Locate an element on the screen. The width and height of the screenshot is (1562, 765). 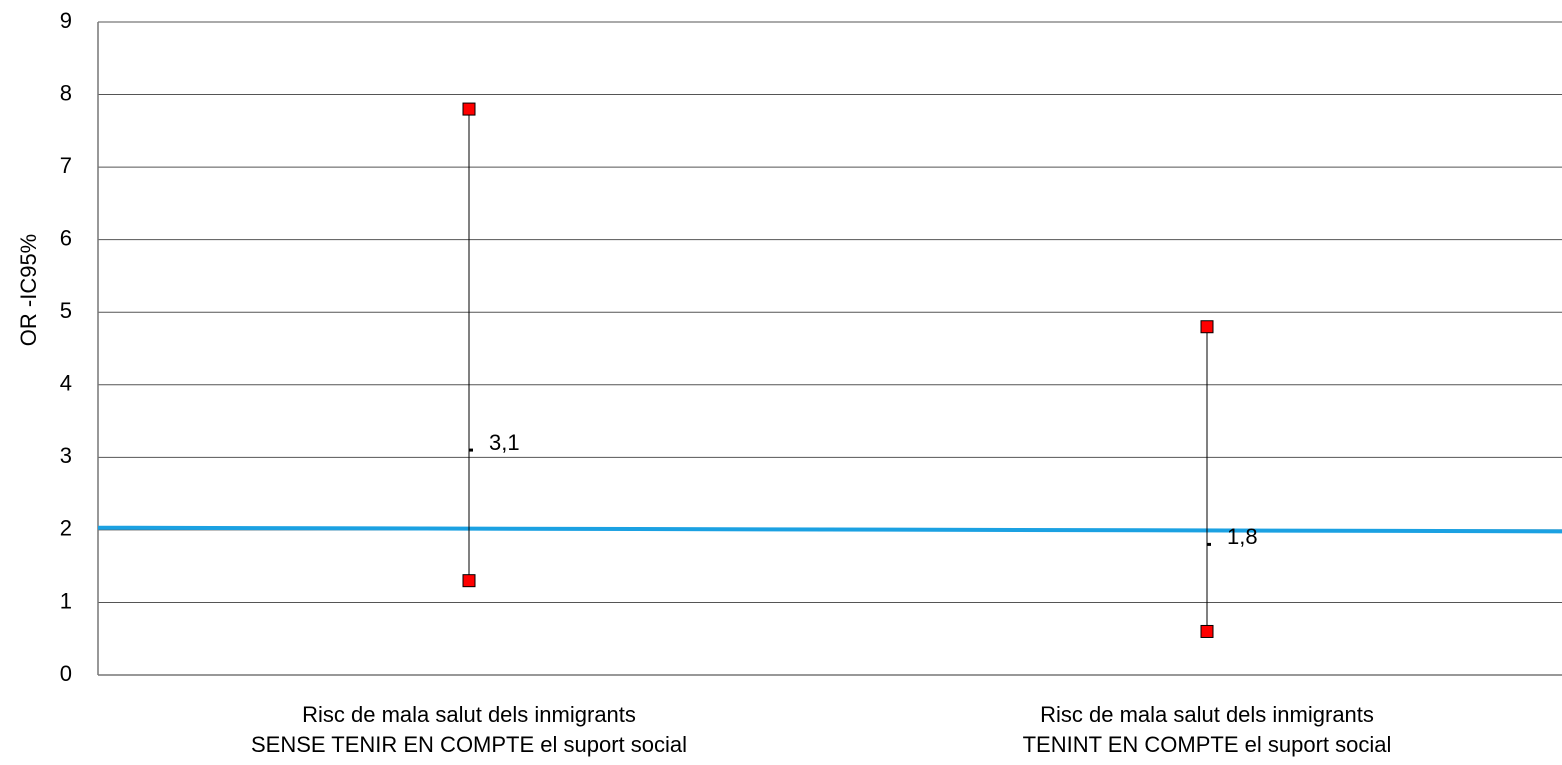
y-tick-label: 2 is located at coordinates (66, 528).